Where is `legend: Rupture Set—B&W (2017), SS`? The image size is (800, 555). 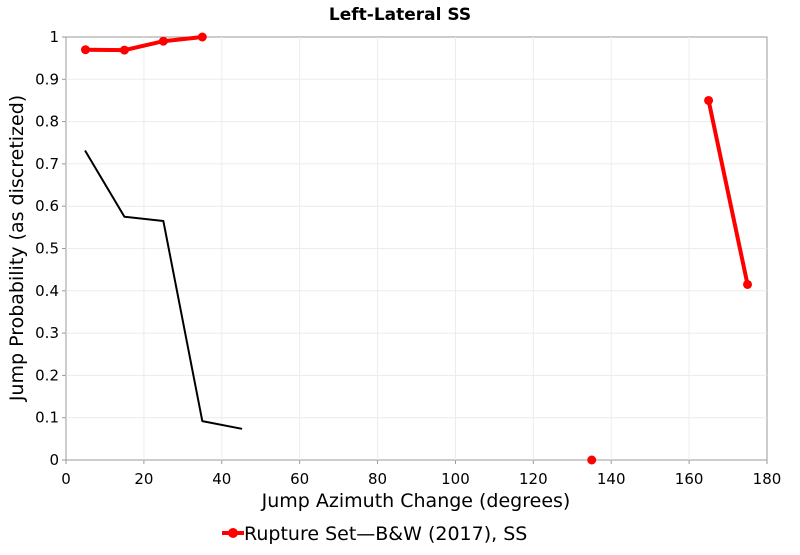 legend: Rupture Set—B&W (2017), SS is located at coordinates (374, 534).